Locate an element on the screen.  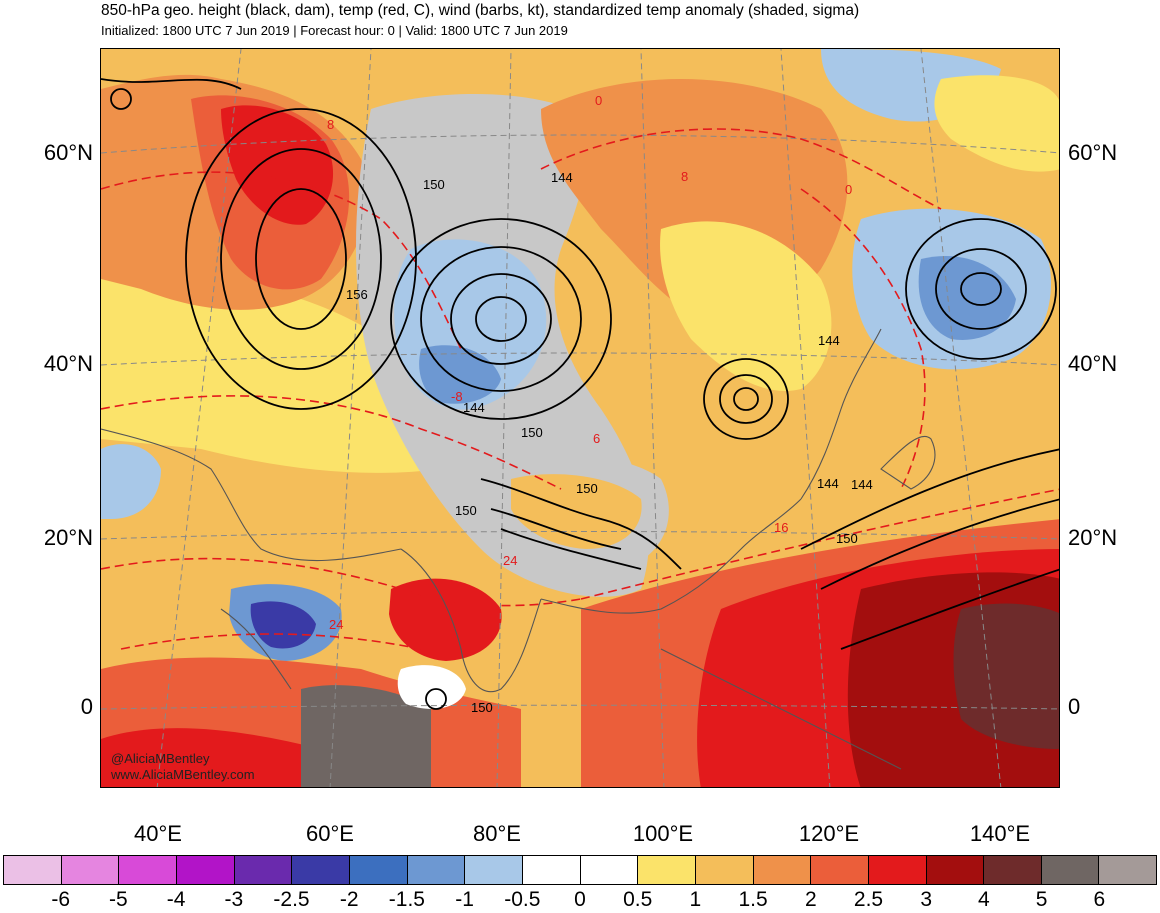
colorbar-label: 3 is located at coordinates (926, 899).